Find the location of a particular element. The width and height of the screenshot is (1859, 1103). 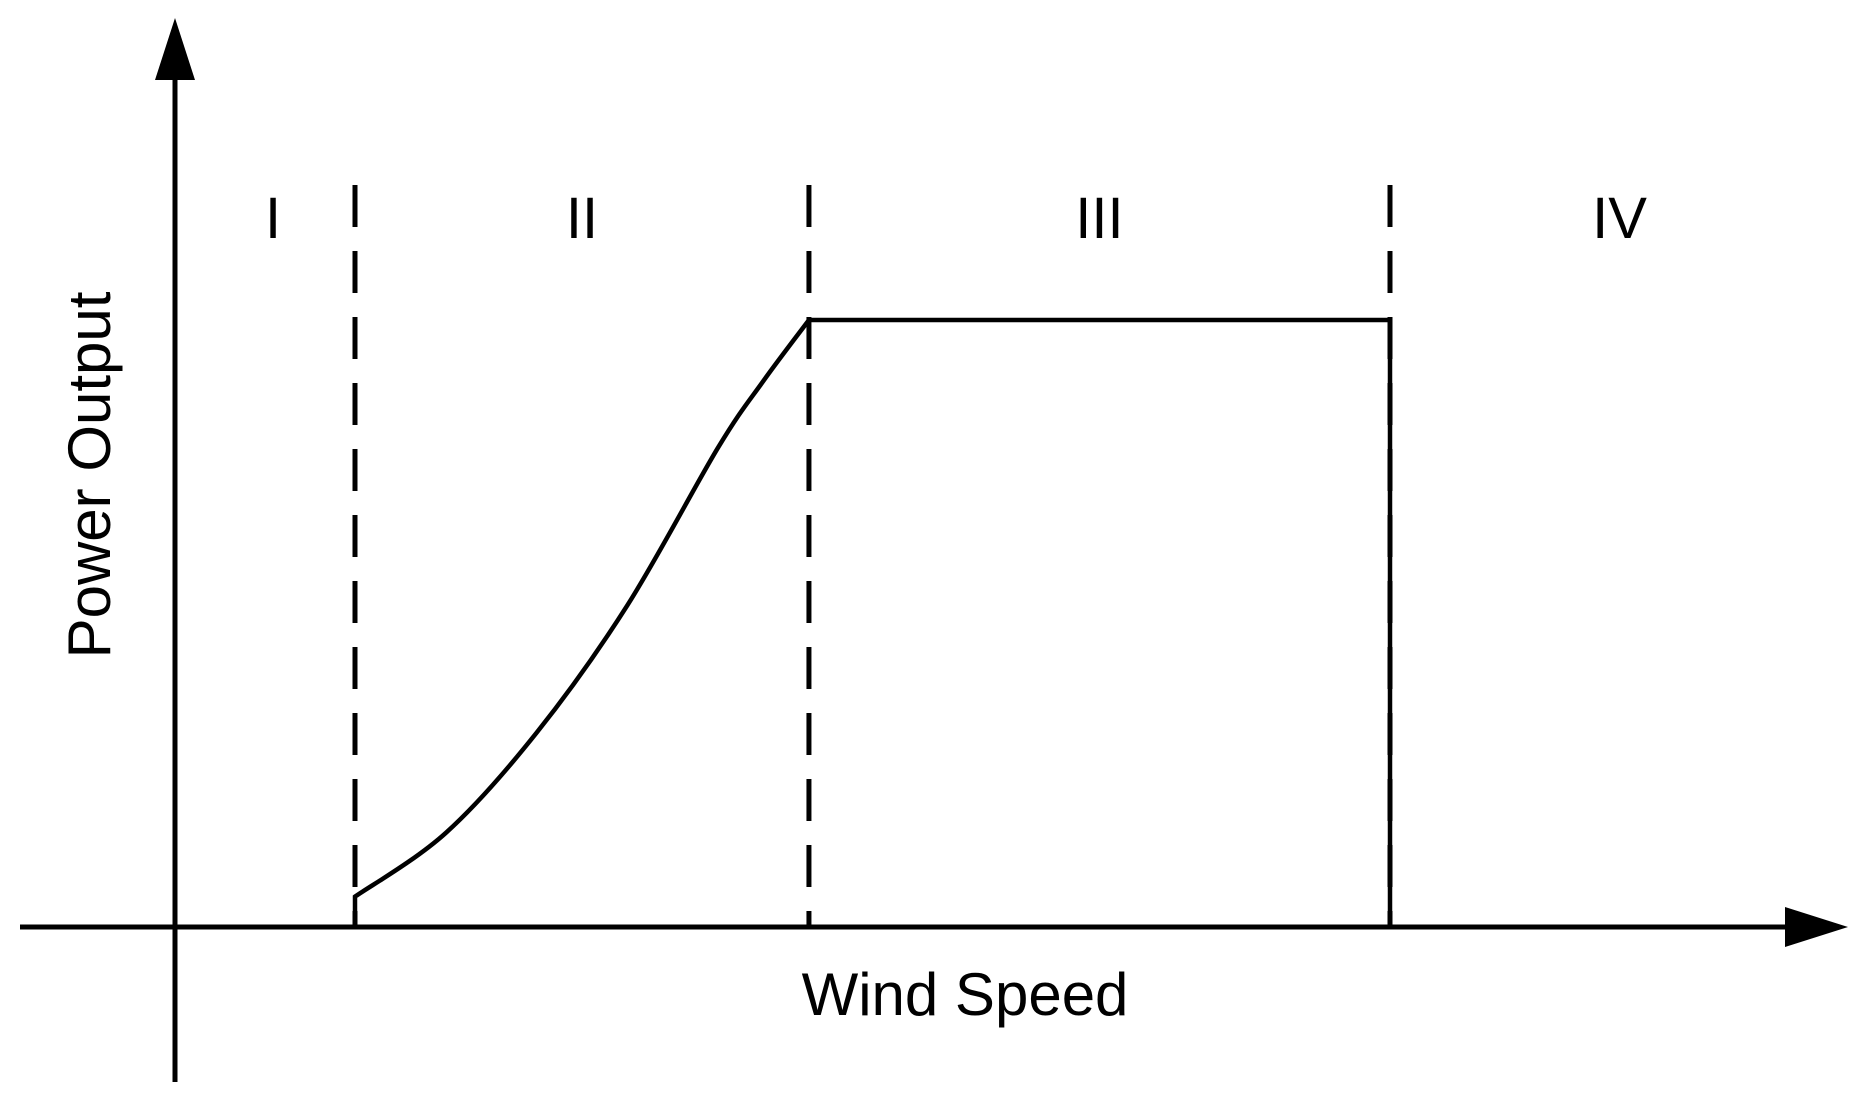

region-label-1: I is located at coordinates (273, 218).